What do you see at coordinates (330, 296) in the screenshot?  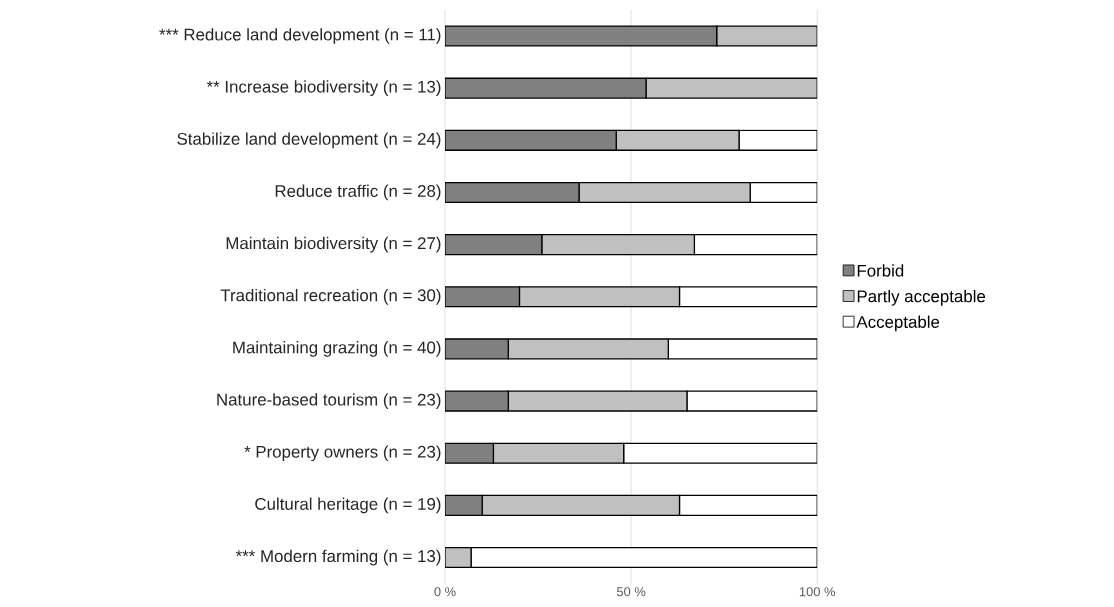 I see `y-tick-label: Traditional recreation (n = 30)` at bounding box center [330, 296].